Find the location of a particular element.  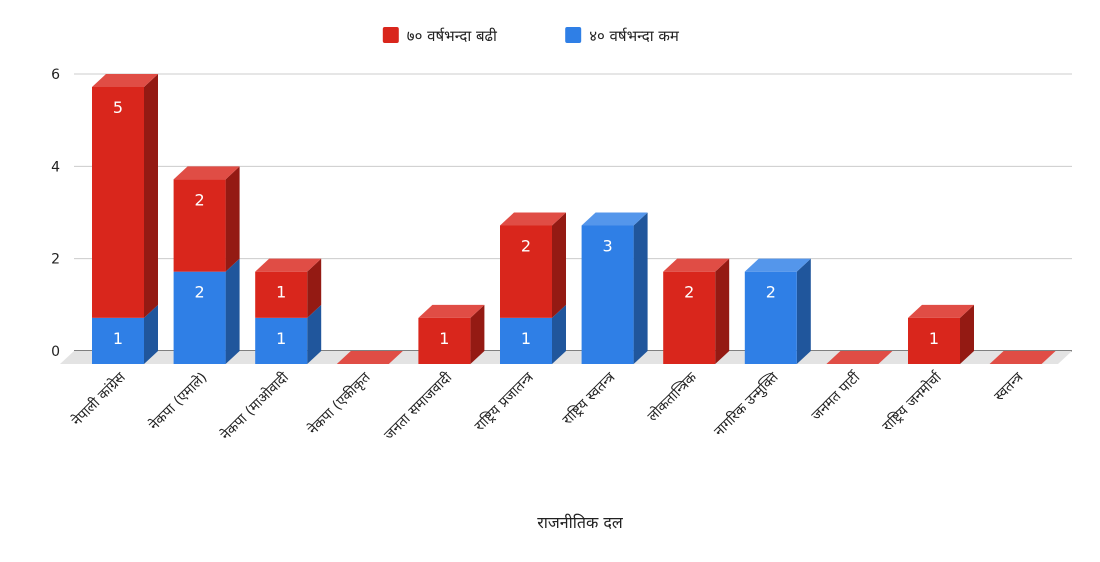

bar-stack: 12 is located at coordinates (533, 288).